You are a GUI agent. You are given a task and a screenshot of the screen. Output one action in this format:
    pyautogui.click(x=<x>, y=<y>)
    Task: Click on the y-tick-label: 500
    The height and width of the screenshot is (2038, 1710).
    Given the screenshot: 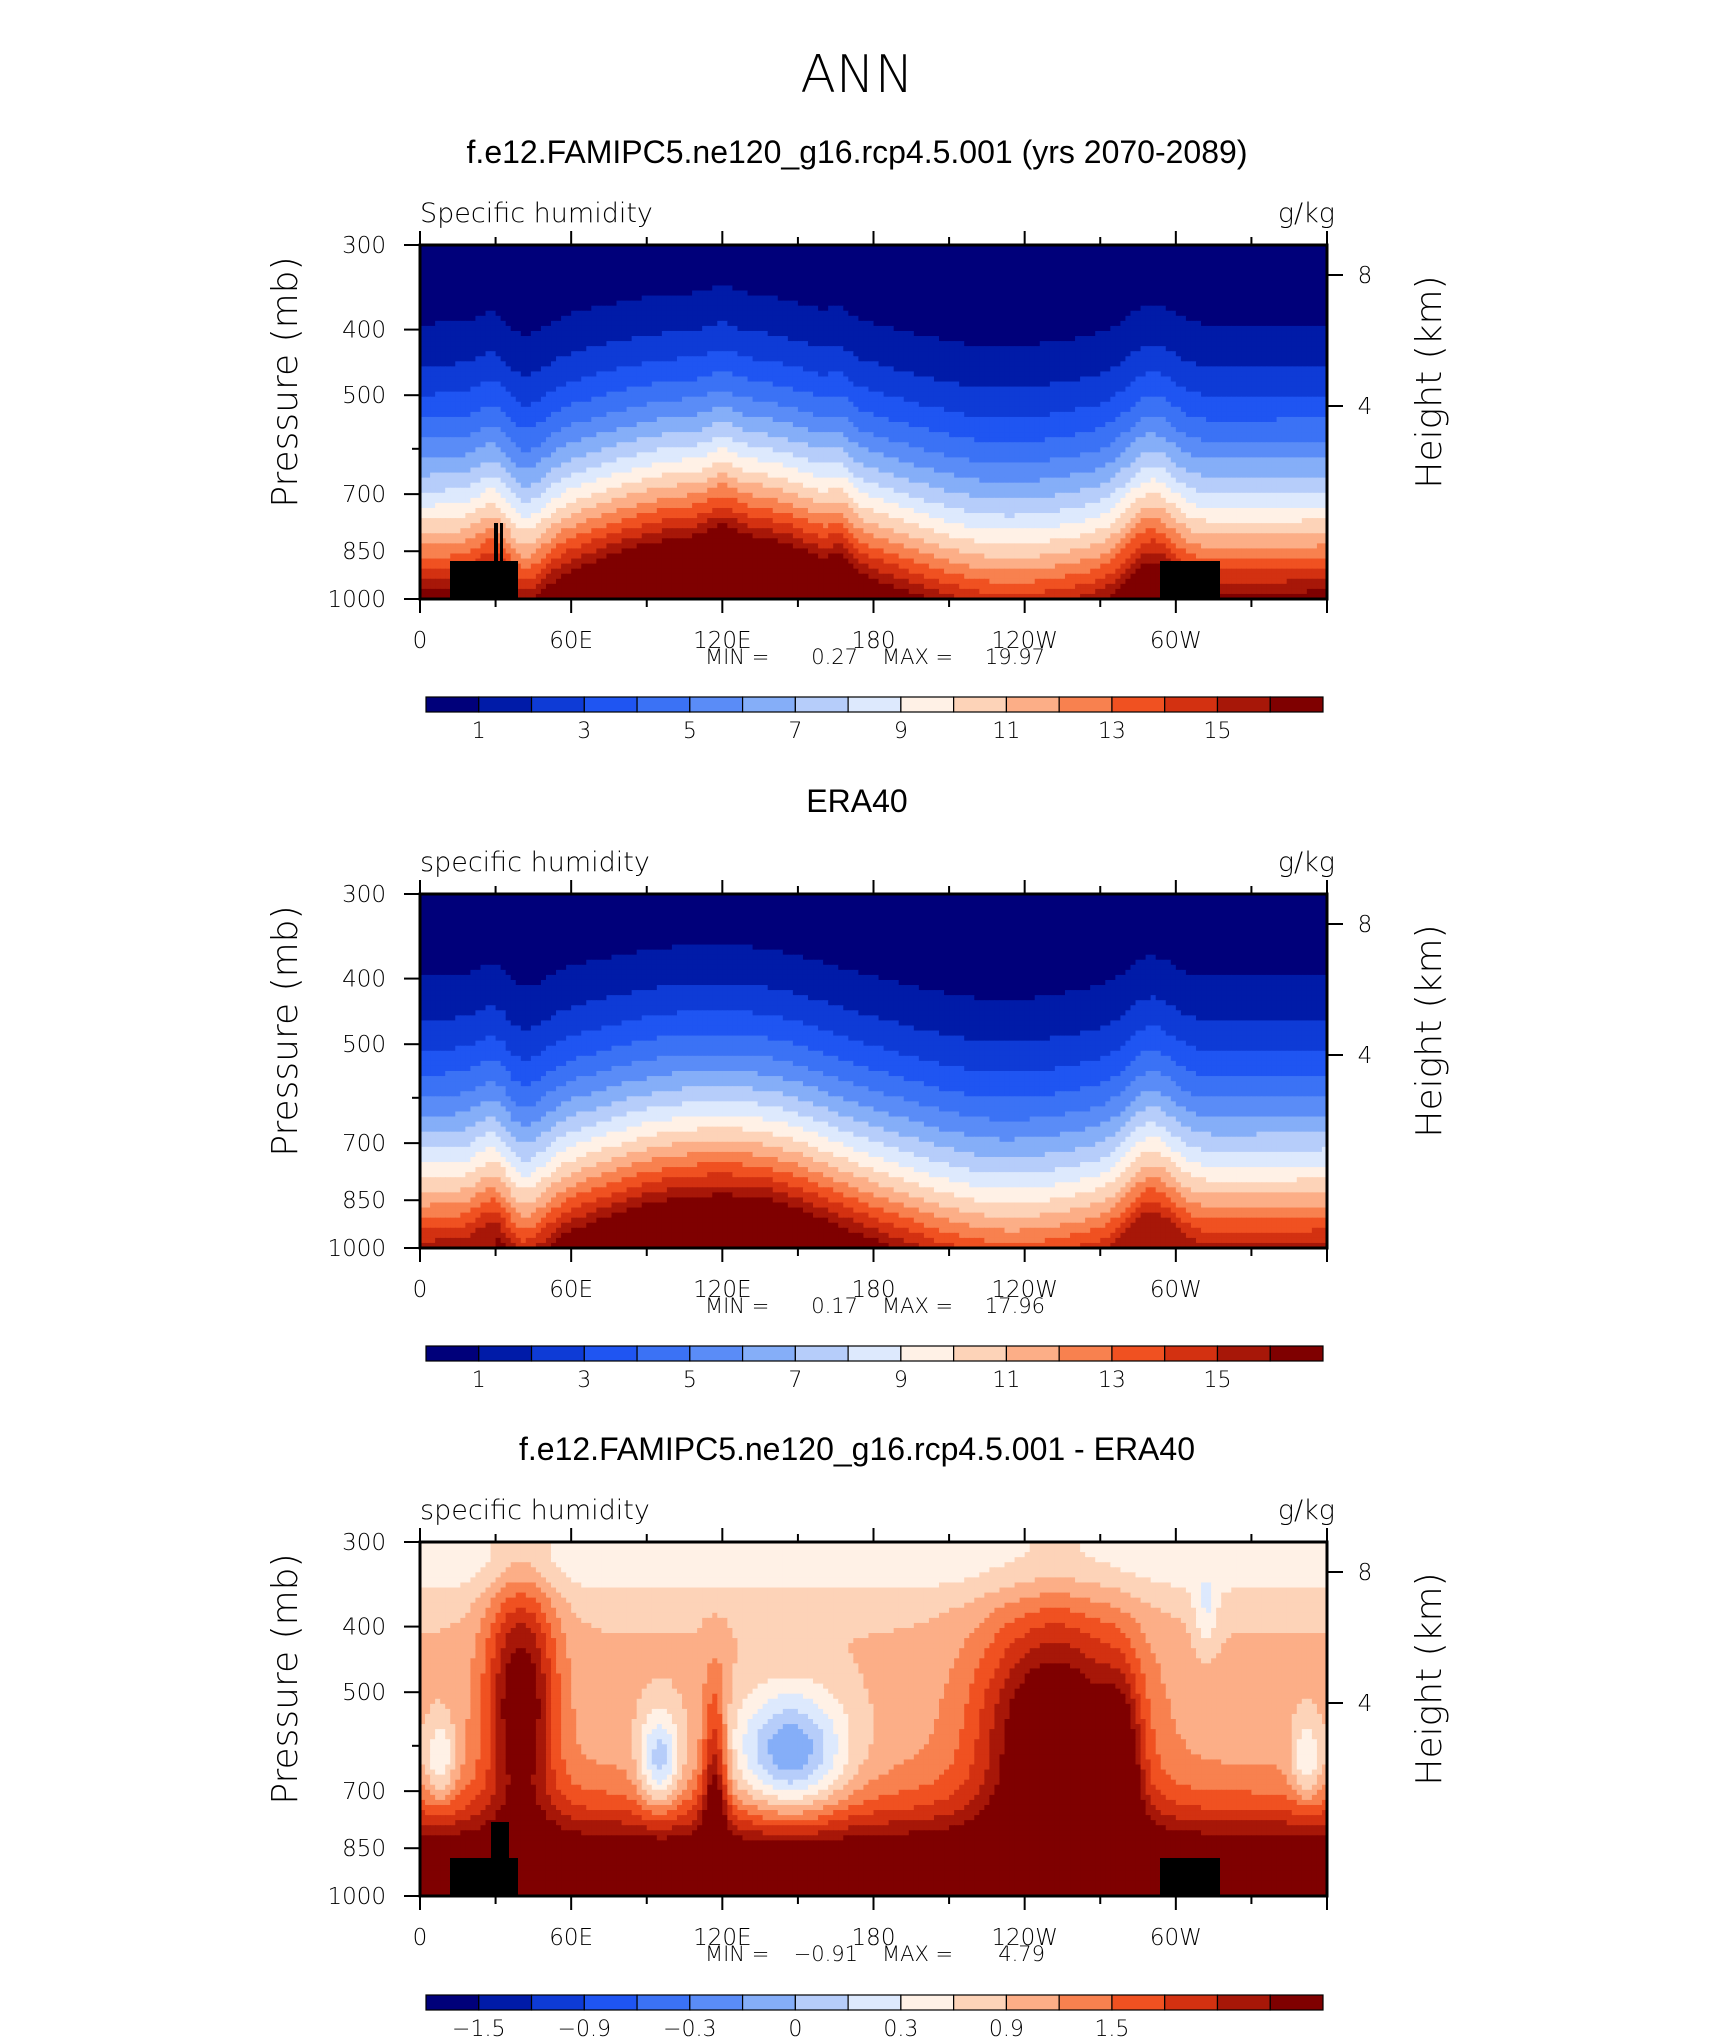 What is the action you would take?
    pyautogui.click(x=364, y=1045)
    